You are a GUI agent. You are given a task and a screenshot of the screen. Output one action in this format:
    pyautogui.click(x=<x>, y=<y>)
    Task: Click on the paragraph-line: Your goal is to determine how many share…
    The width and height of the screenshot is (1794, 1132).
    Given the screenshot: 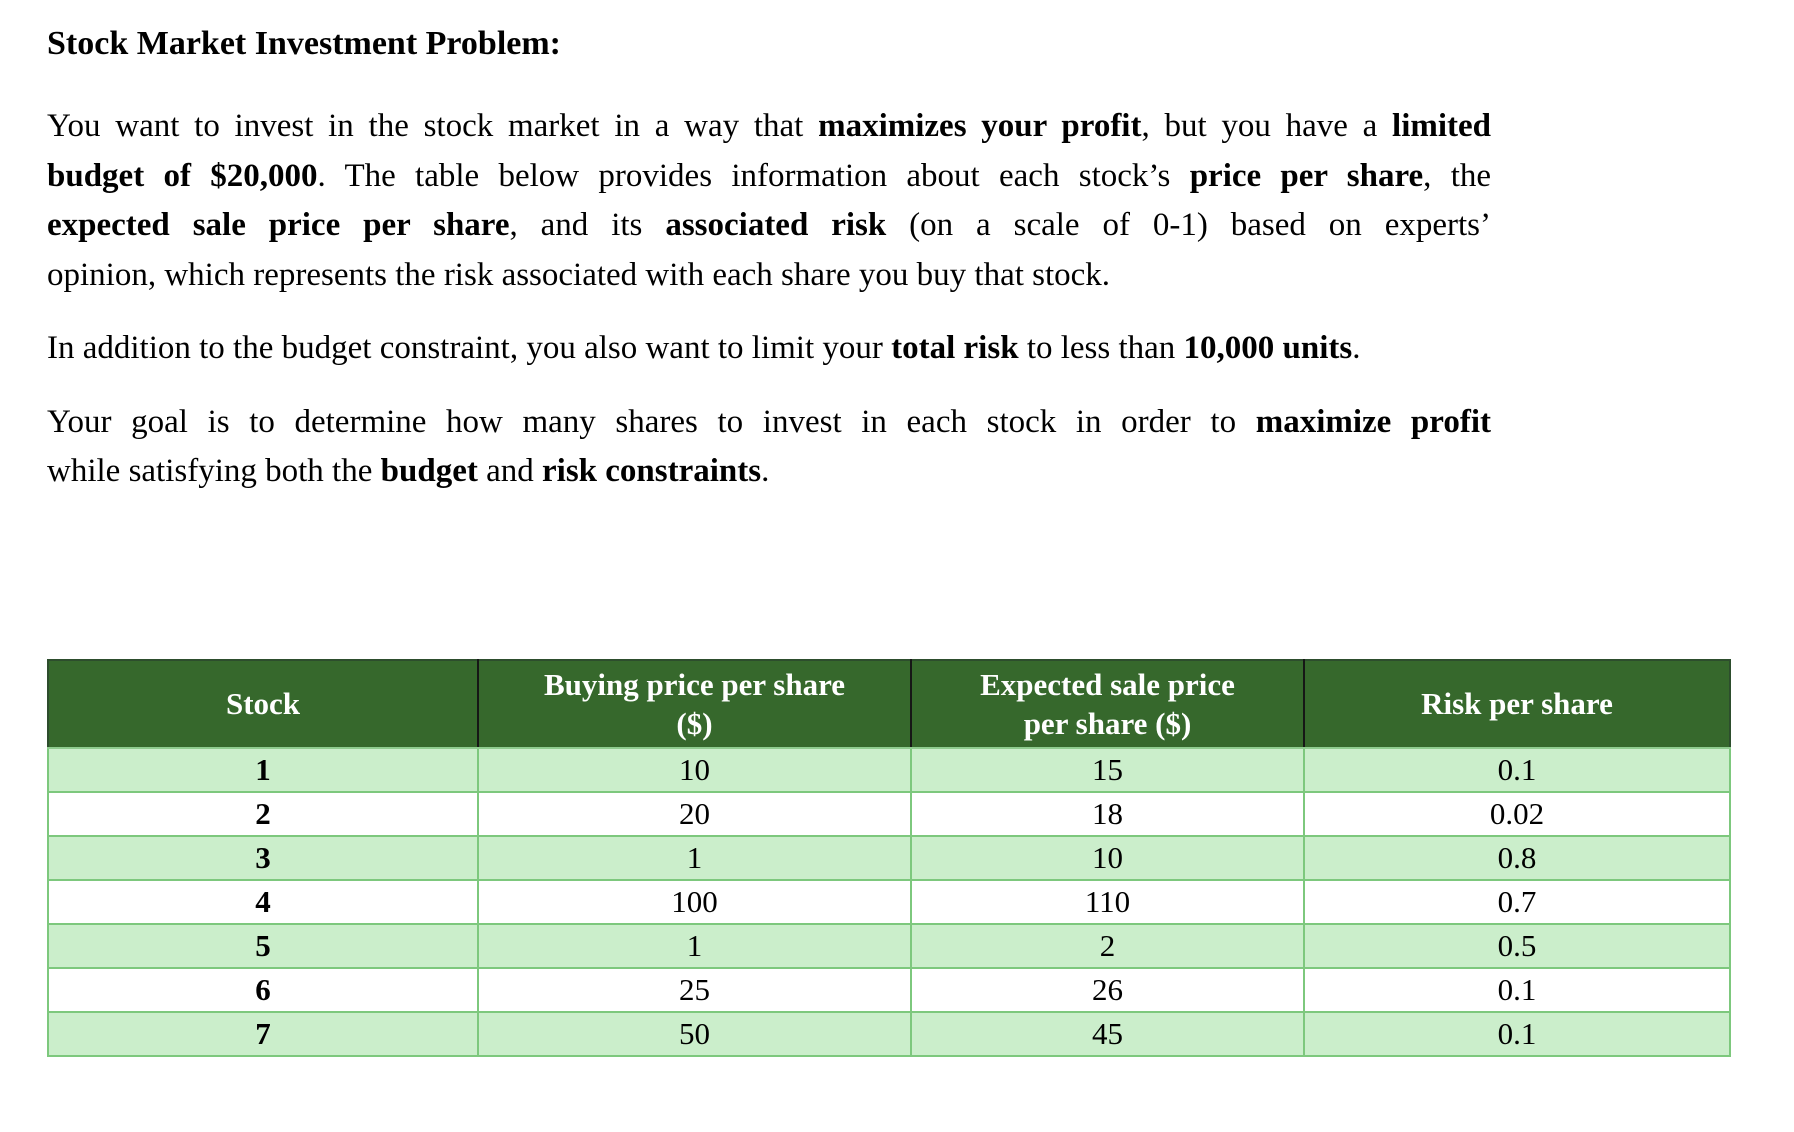 What is the action you would take?
    pyautogui.click(x=769, y=423)
    